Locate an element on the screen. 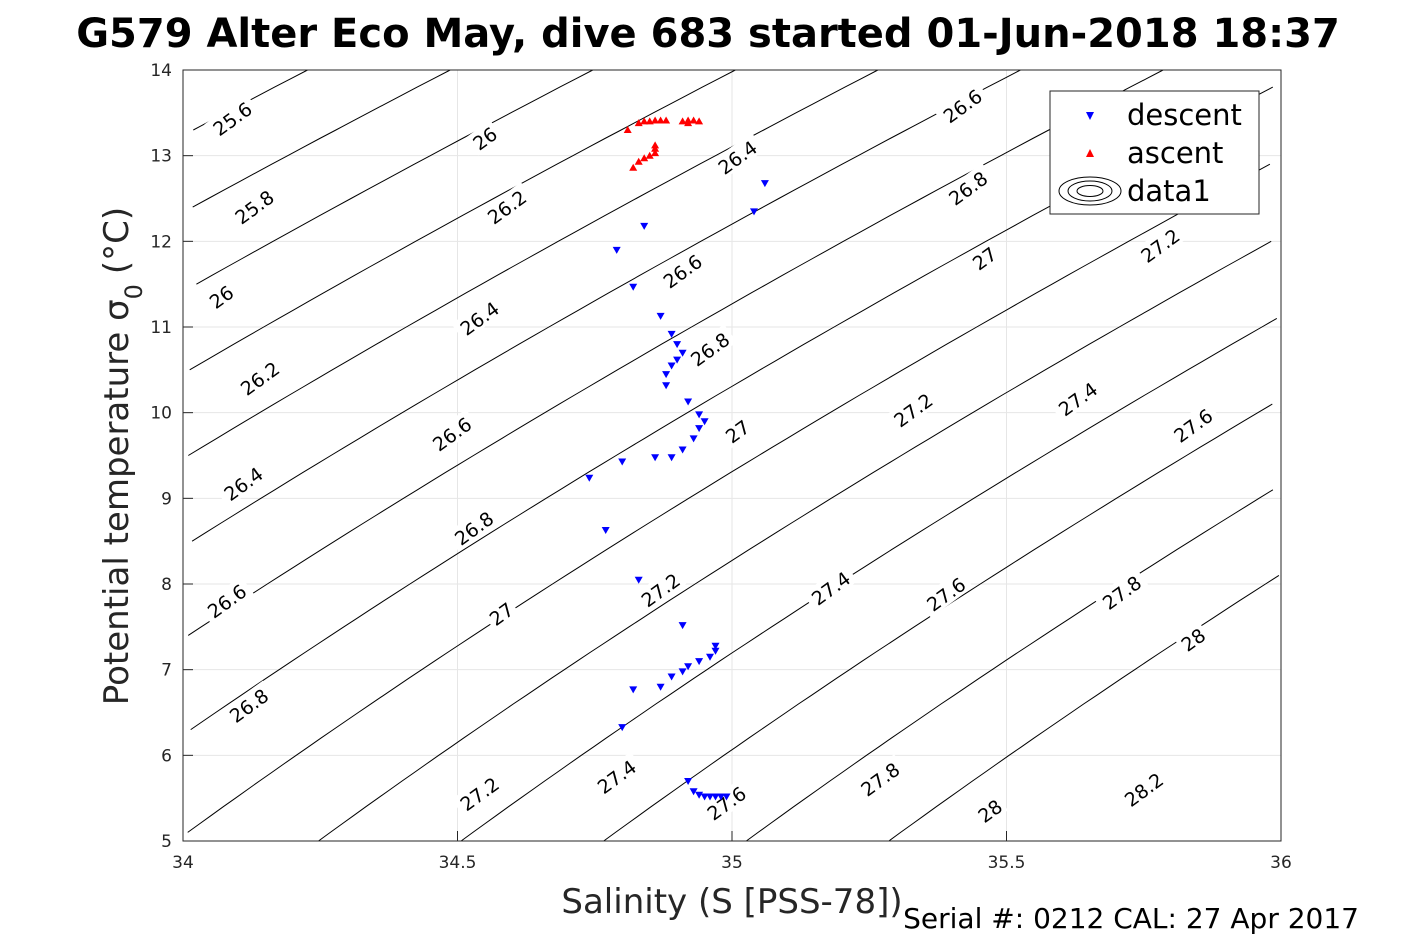 The width and height of the screenshot is (1417, 945). legend-descent-marker is located at coordinates (1090, 116).